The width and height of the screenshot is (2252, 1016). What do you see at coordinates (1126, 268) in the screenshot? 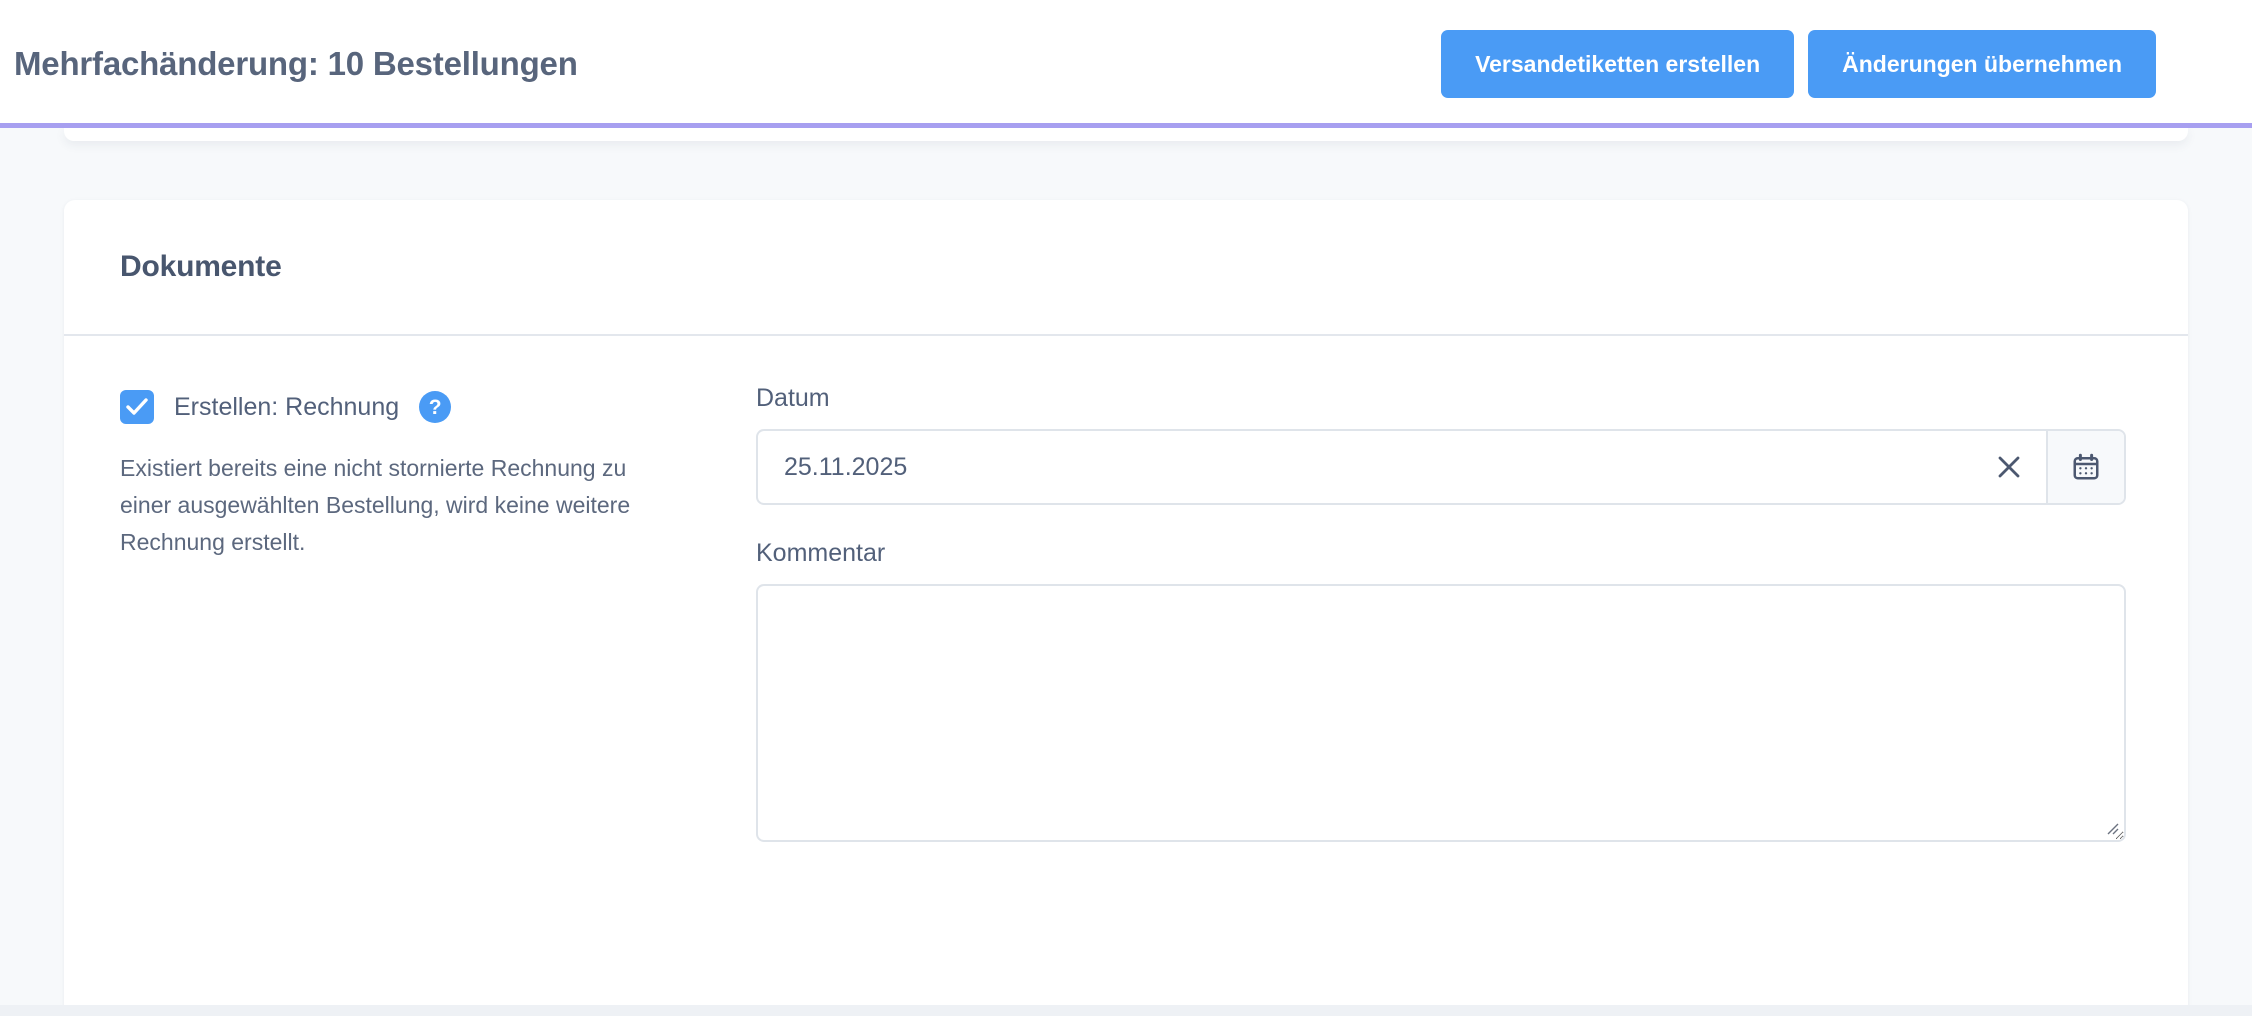
I see `documents-card-header: Dokumente` at bounding box center [1126, 268].